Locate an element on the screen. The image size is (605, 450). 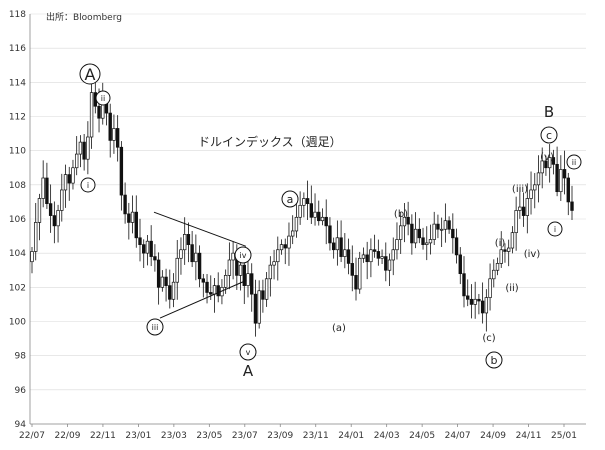
y-tick-label: 104 is located at coordinates (17, 254).